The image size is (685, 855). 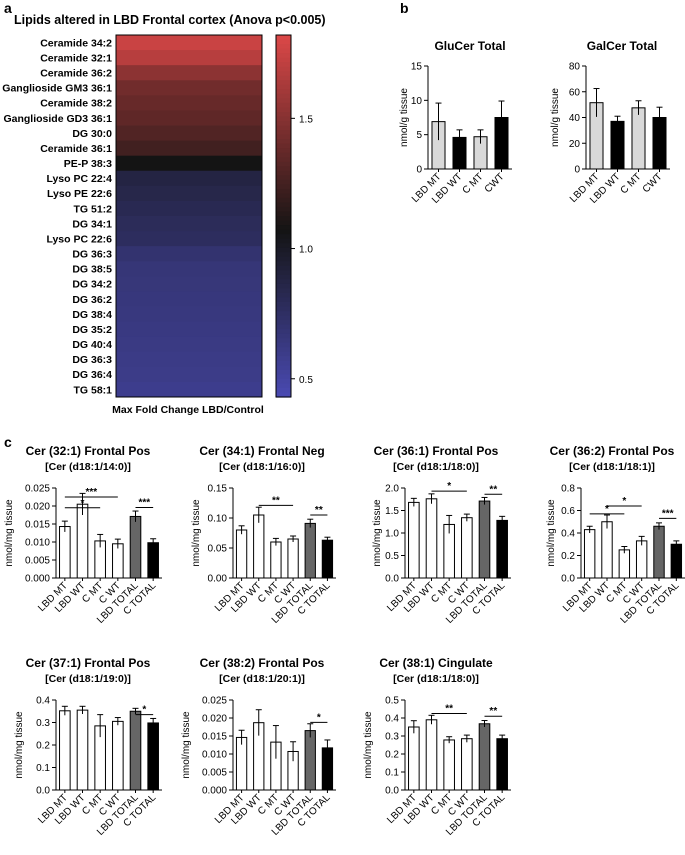 I want to click on heatmap-row-label: PE-P 38:3, so click(x=88, y=164).